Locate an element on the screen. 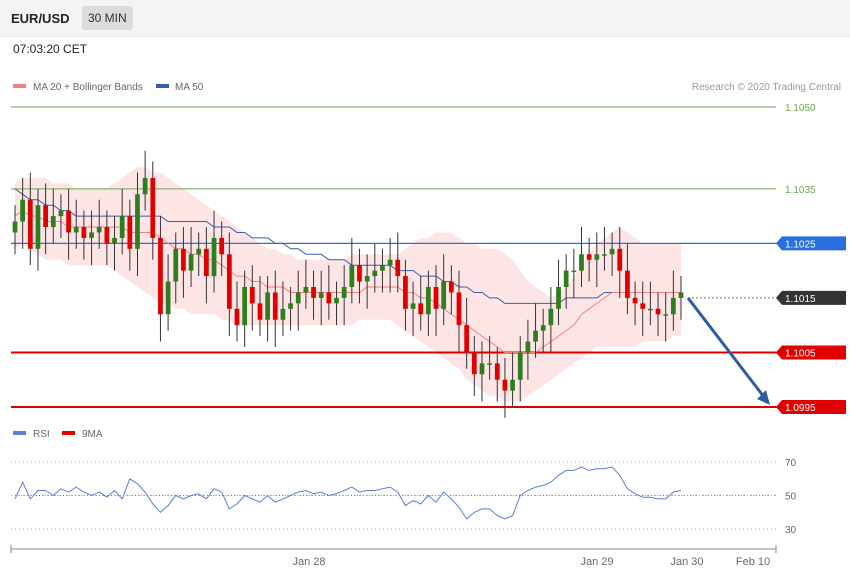 The width and height of the screenshot is (850, 576). x-tick-label: Jan 30 is located at coordinates (686, 562).